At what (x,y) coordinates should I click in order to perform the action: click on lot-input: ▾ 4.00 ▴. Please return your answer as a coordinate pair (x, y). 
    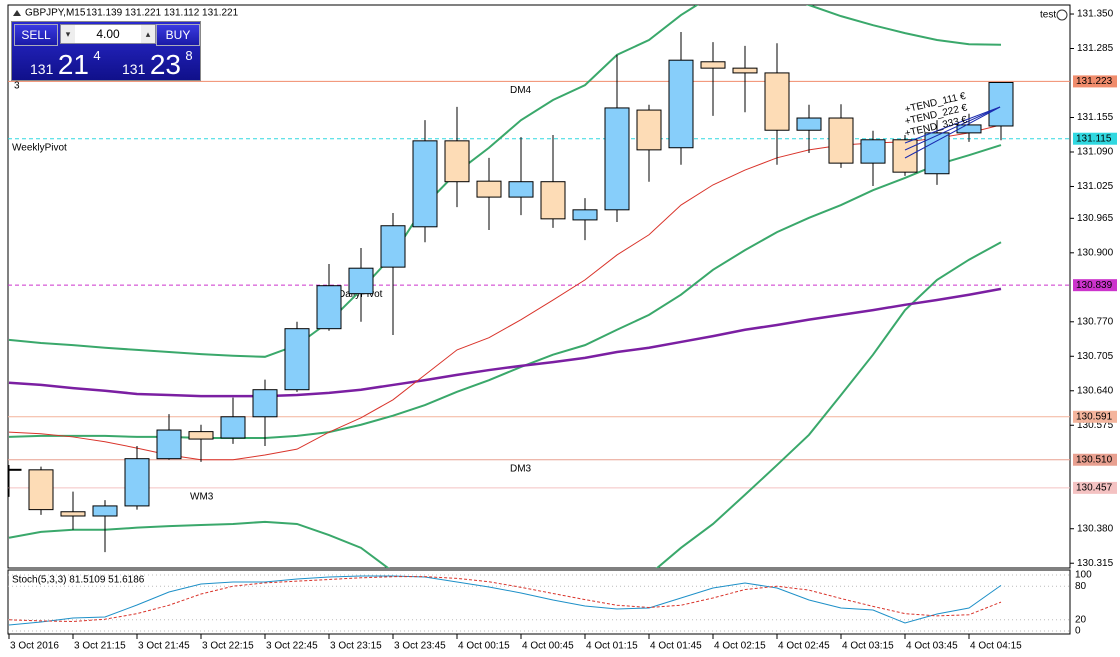
    Looking at the image, I should click on (108, 34).